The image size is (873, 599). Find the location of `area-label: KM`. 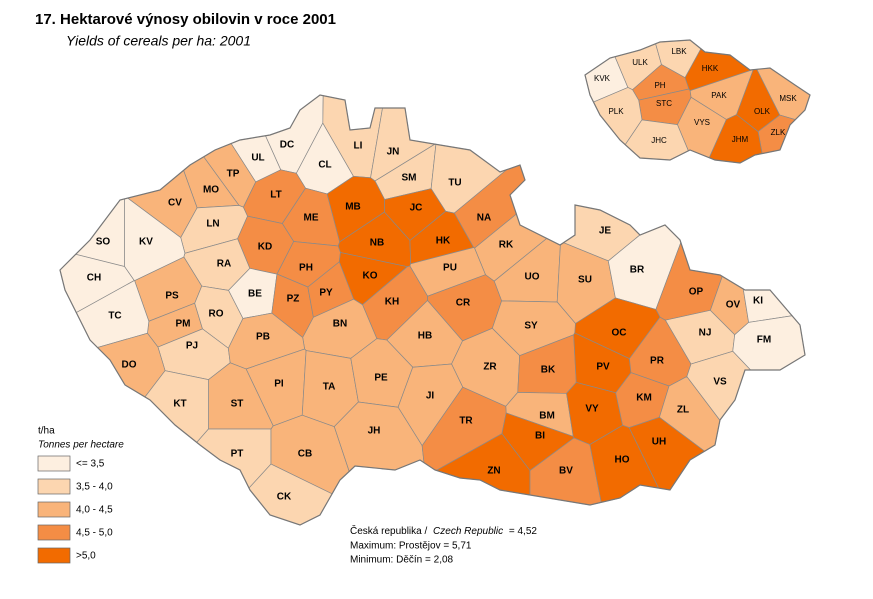

area-label: KM is located at coordinates (644, 398).